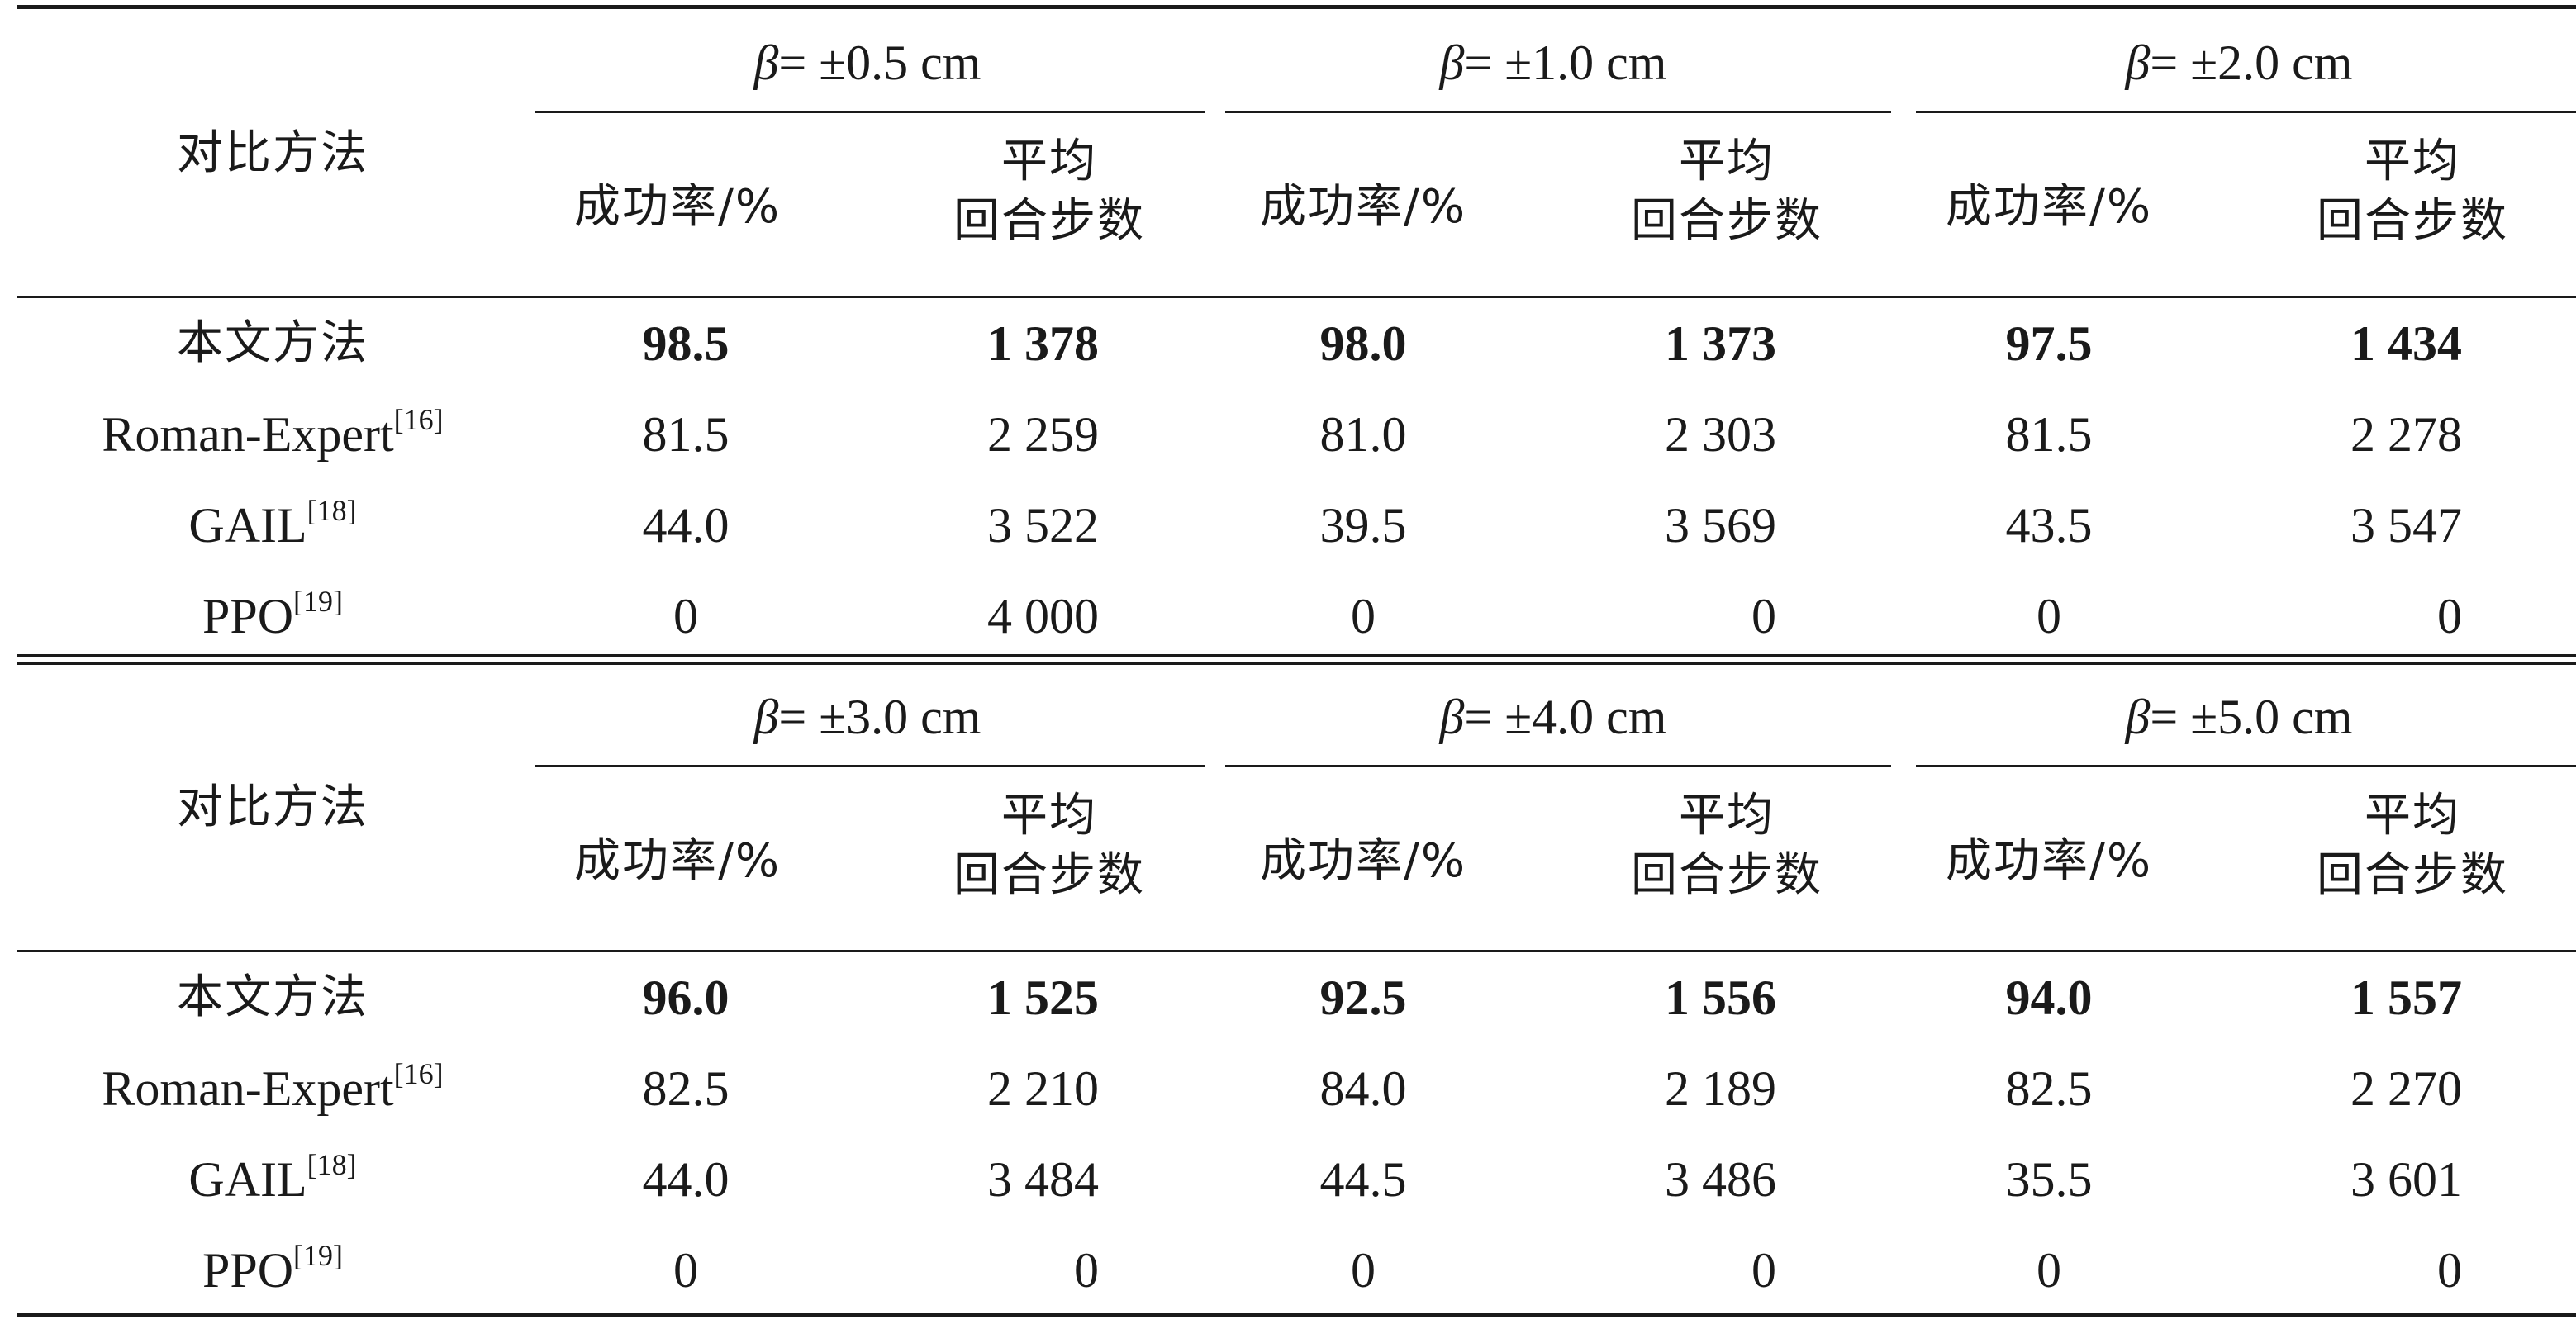  What do you see at coordinates (1720, 1179) in the screenshot?
I see `steps-value: 3 486` at bounding box center [1720, 1179].